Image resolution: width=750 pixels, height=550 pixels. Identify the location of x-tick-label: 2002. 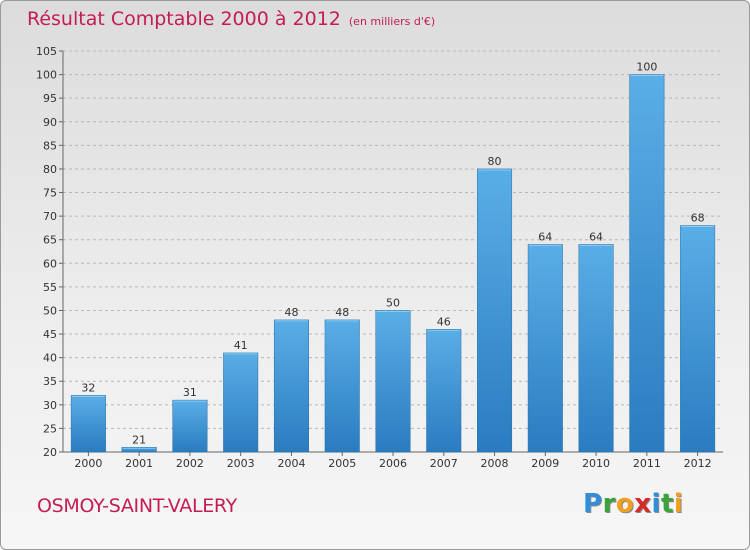
(190, 463).